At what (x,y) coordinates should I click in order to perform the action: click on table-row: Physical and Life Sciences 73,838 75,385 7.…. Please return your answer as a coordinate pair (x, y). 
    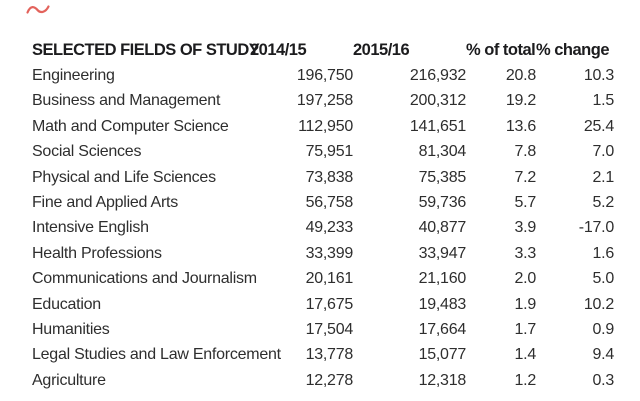
    Looking at the image, I should click on (320, 177).